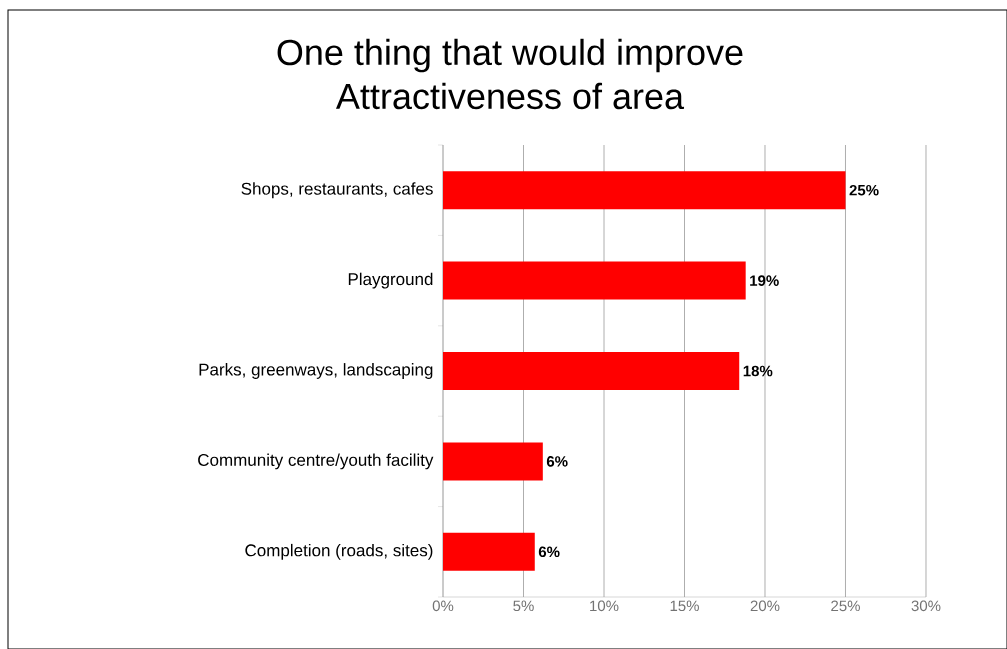 Image resolution: width=1007 pixels, height=649 pixels. Describe the element at coordinates (604, 606) in the screenshot. I see `x-tick-label: 10%` at that location.